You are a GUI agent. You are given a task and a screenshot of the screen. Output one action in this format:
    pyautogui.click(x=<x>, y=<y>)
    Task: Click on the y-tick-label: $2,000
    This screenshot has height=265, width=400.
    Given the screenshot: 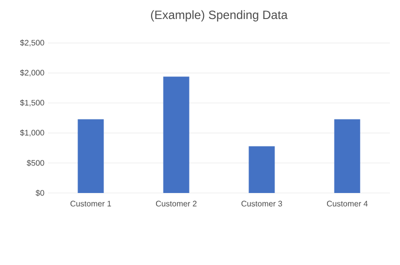 What is the action you would take?
    pyautogui.click(x=32, y=73)
    